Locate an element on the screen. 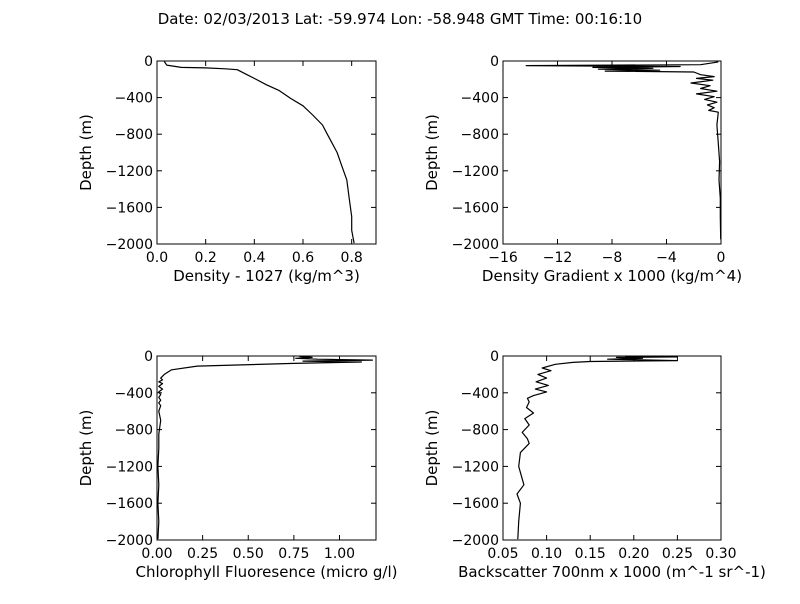 This screenshot has width=800, height=604. x-tick-label: −8 is located at coordinates (612, 258).